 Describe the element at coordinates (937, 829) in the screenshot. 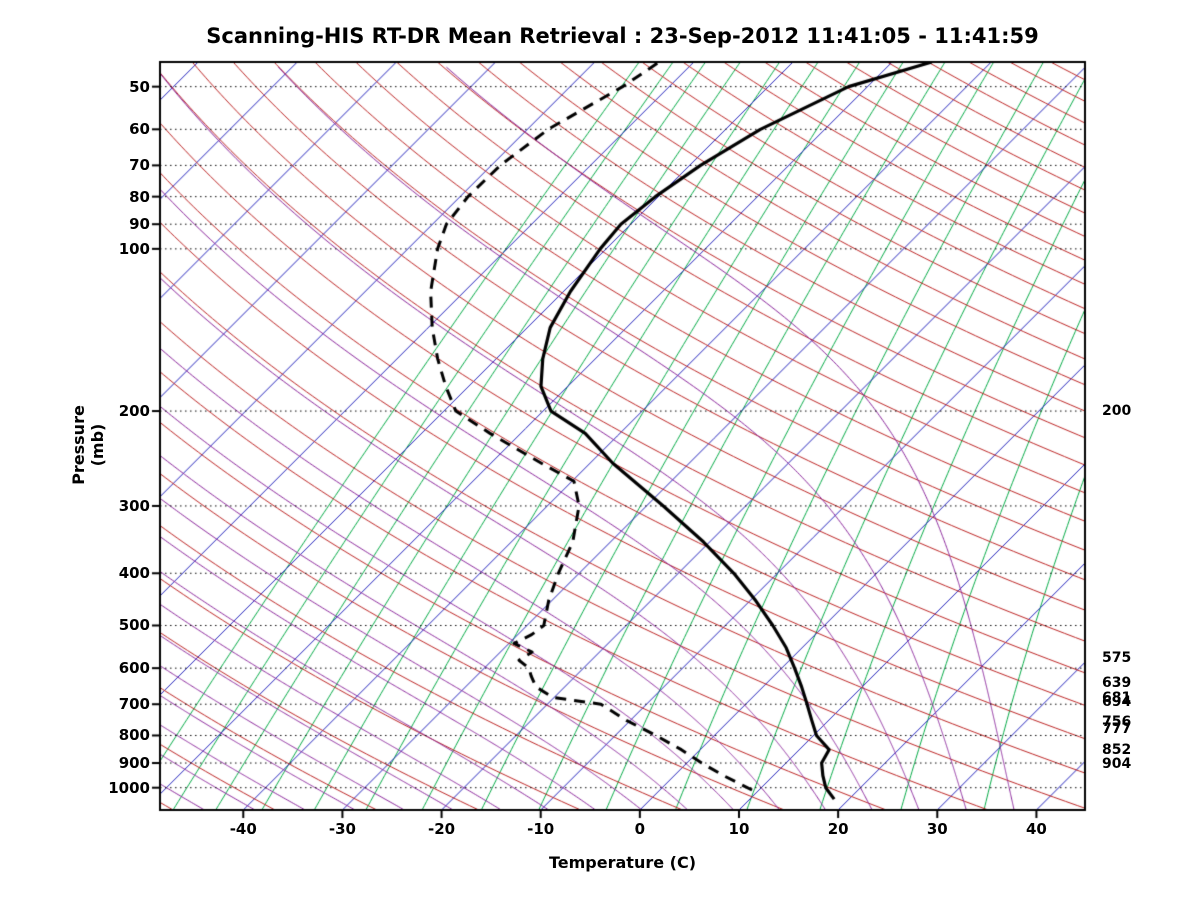

I see `x-axis-tick-label: 30` at that location.